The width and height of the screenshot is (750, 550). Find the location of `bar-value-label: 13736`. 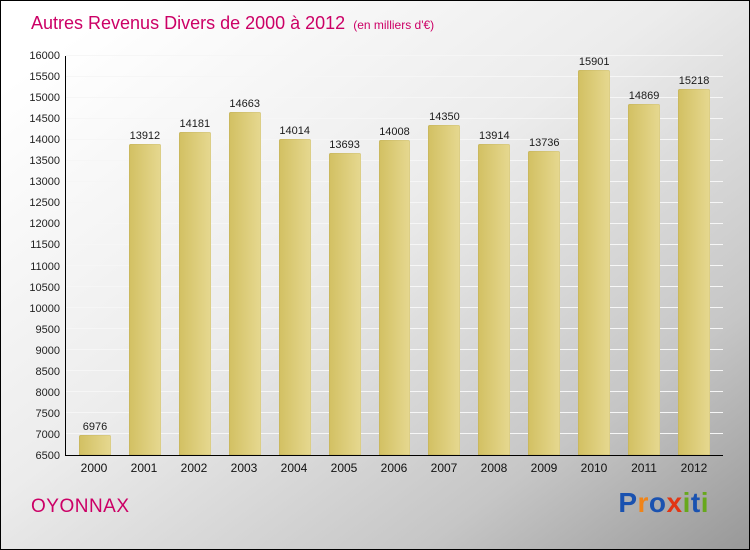

bar-value-label: 13736 is located at coordinates (544, 143).